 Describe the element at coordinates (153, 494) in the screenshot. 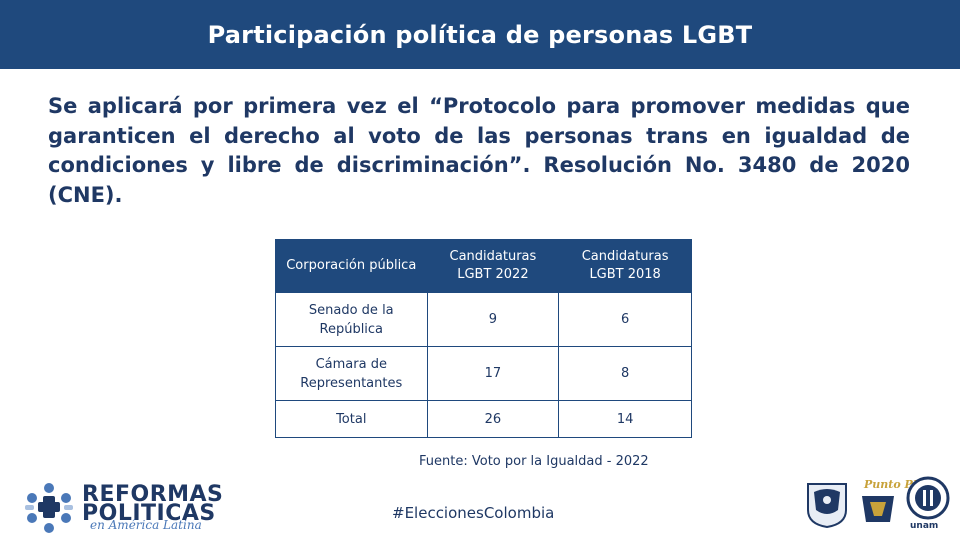

I see `logo-text-reformas: REFORMAS` at that location.